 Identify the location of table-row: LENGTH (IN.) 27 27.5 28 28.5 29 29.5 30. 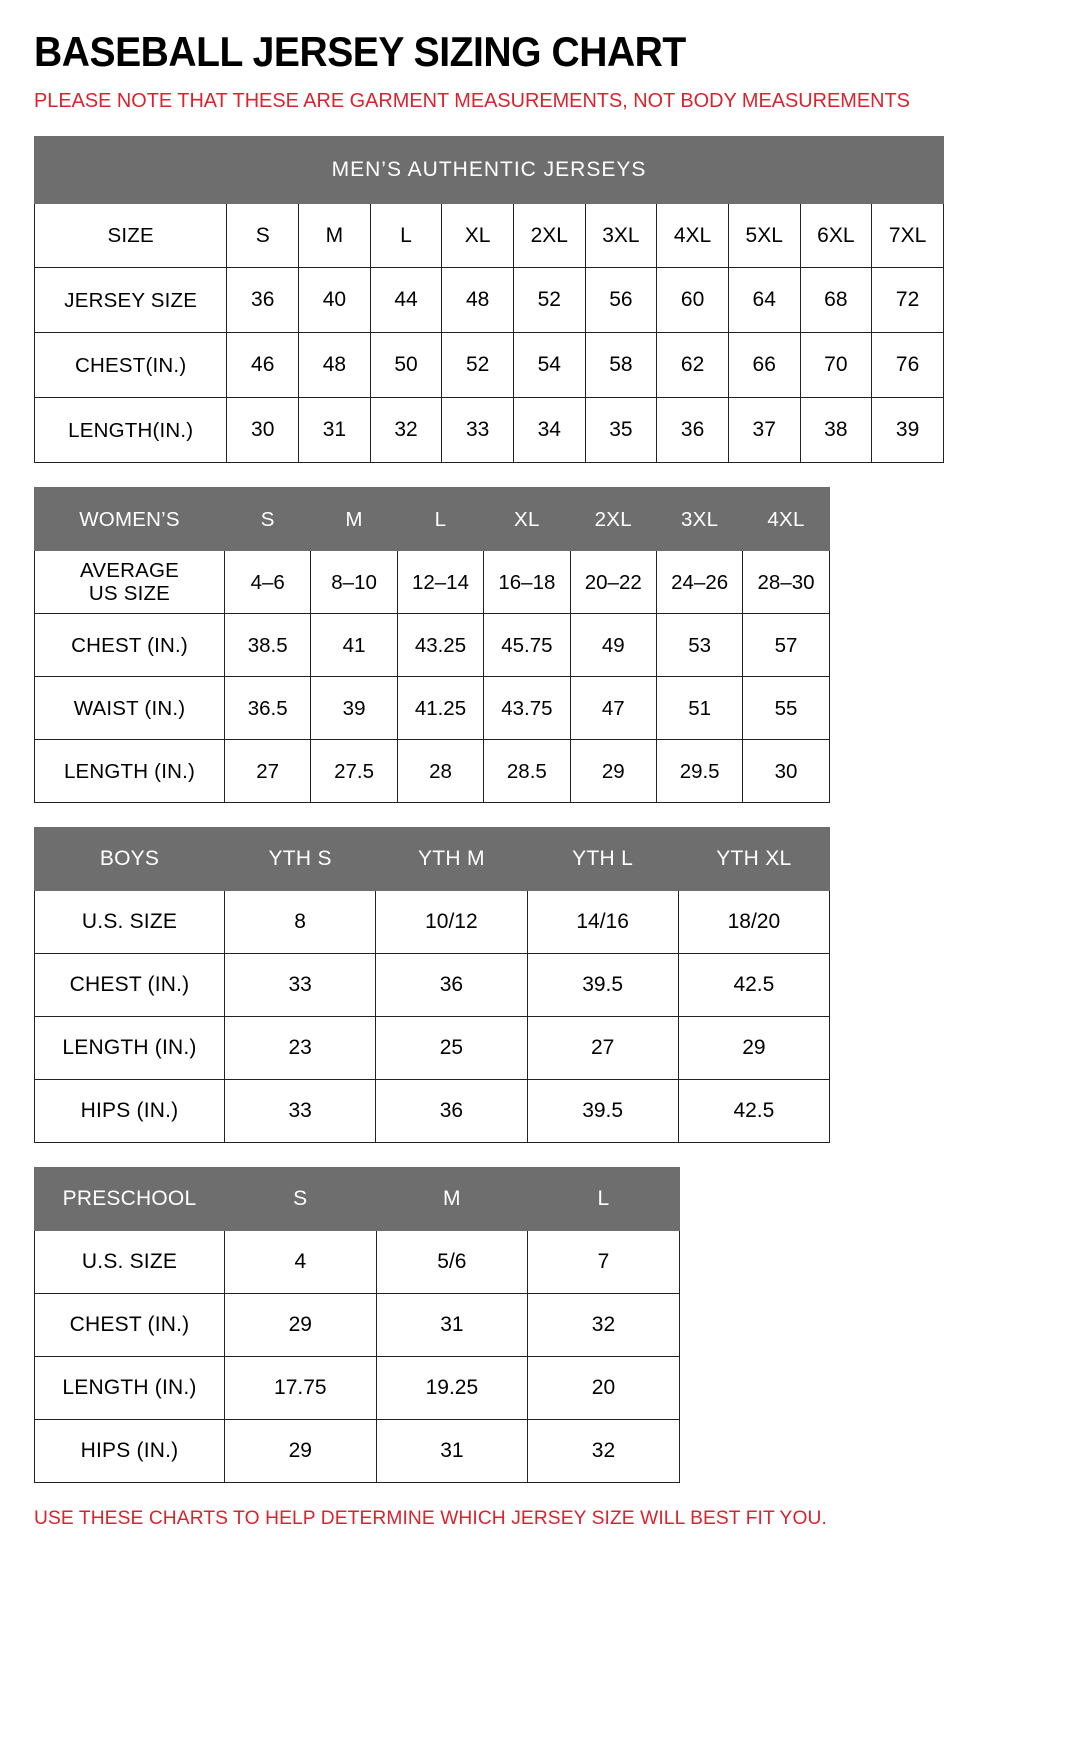
(432, 771).